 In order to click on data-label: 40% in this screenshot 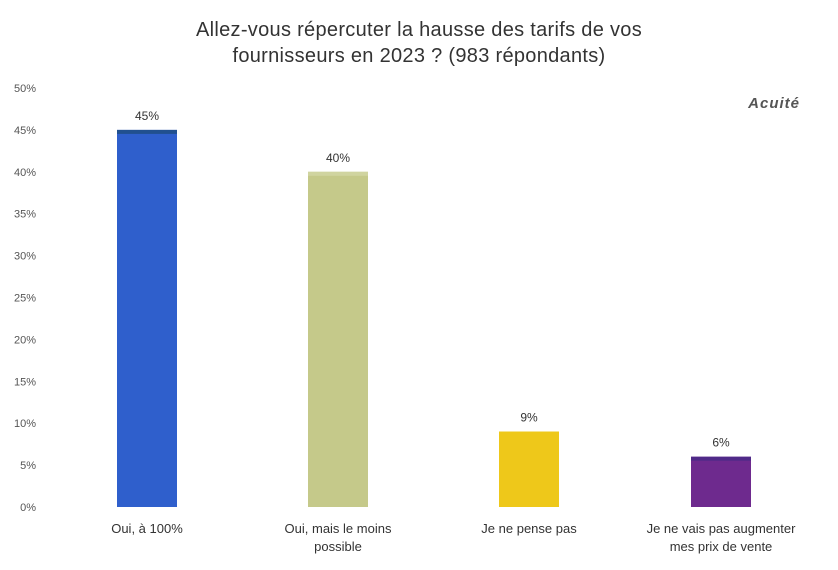, I will do `click(338, 158)`.